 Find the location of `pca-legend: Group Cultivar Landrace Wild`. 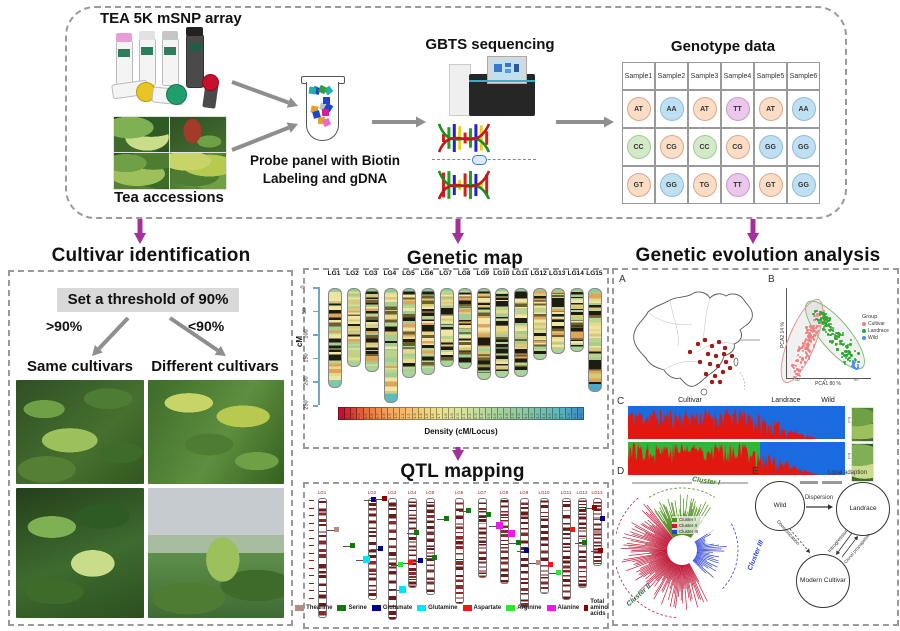

pca-legend: Group Cultivar Landrace Wild is located at coordinates (879, 327).